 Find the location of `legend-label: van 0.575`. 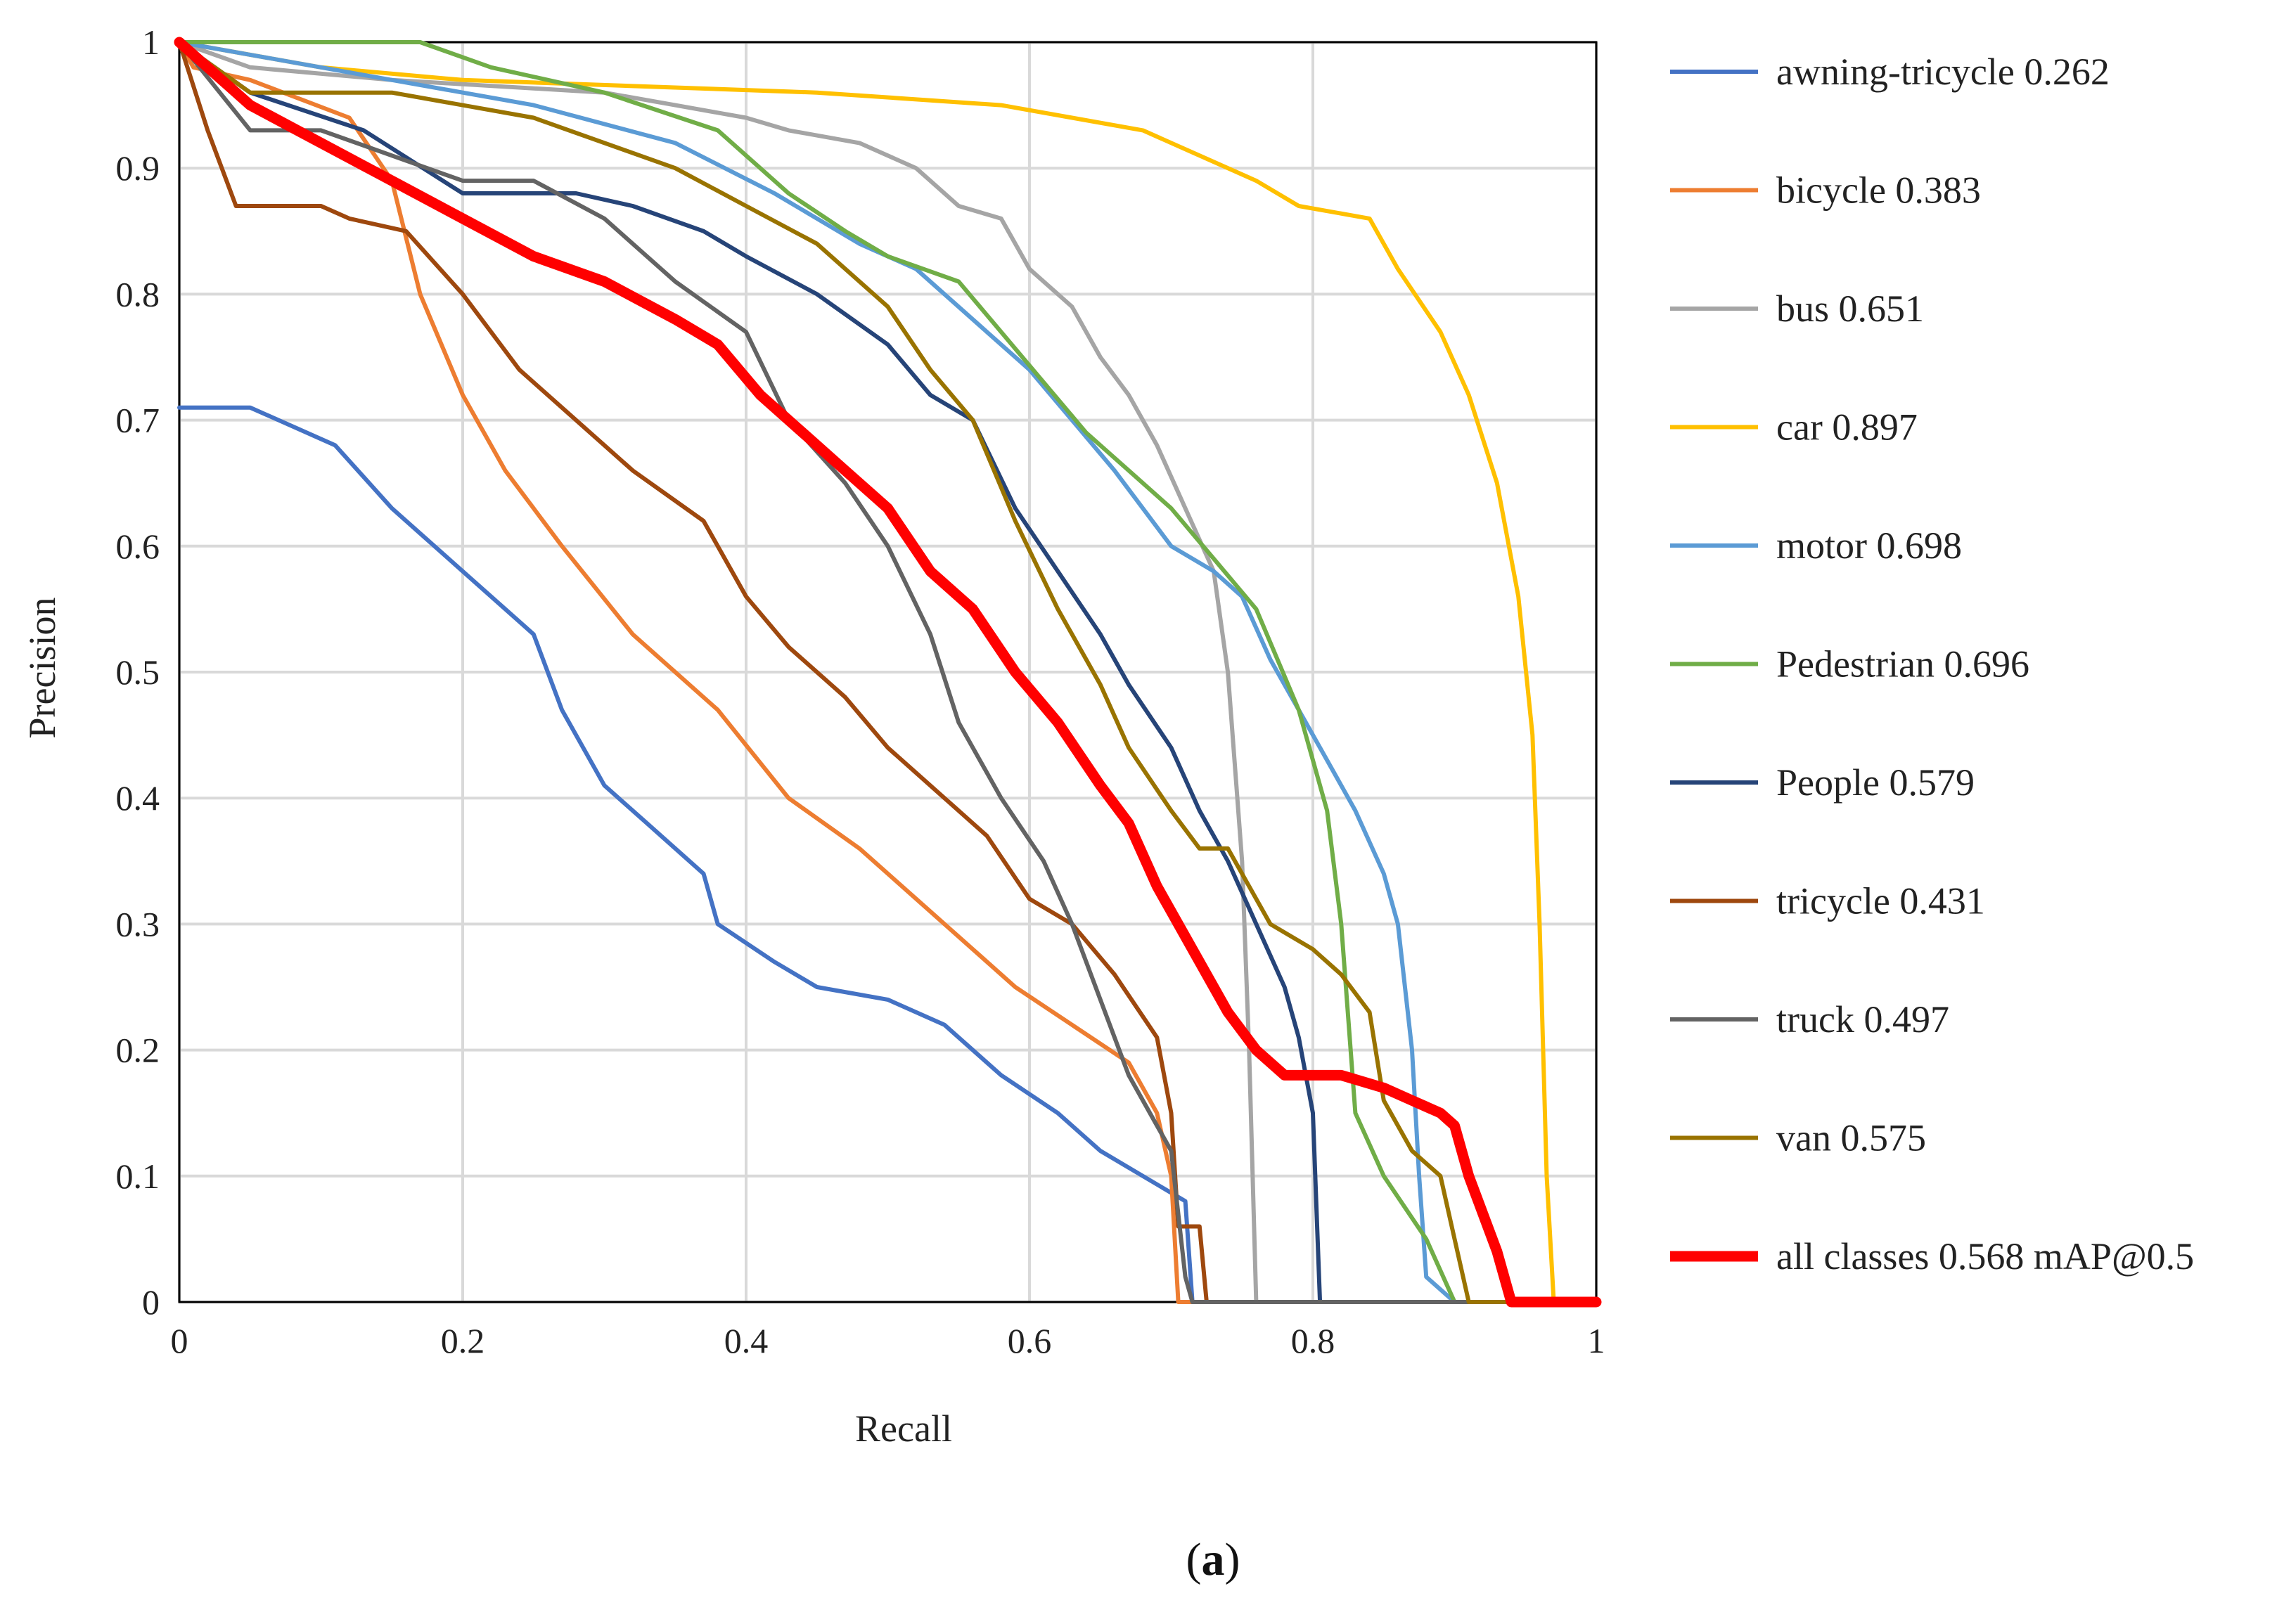

legend-label: van 0.575 is located at coordinates (1851, 1138).